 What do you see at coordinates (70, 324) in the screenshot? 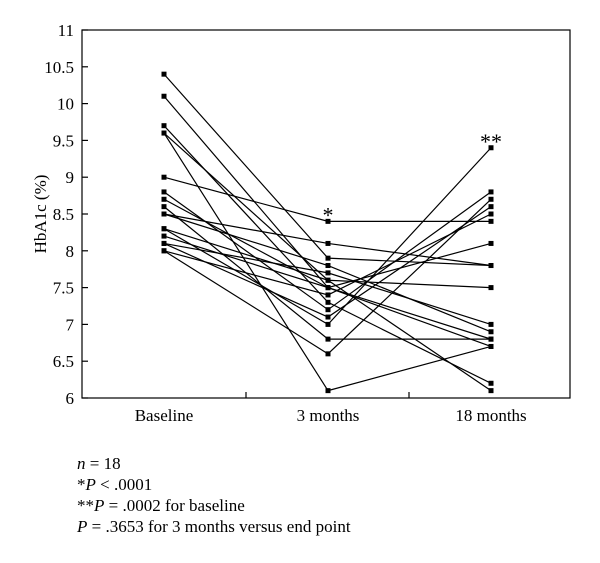
I see `y-tick-label: 7` at bounding box center [70, 324].